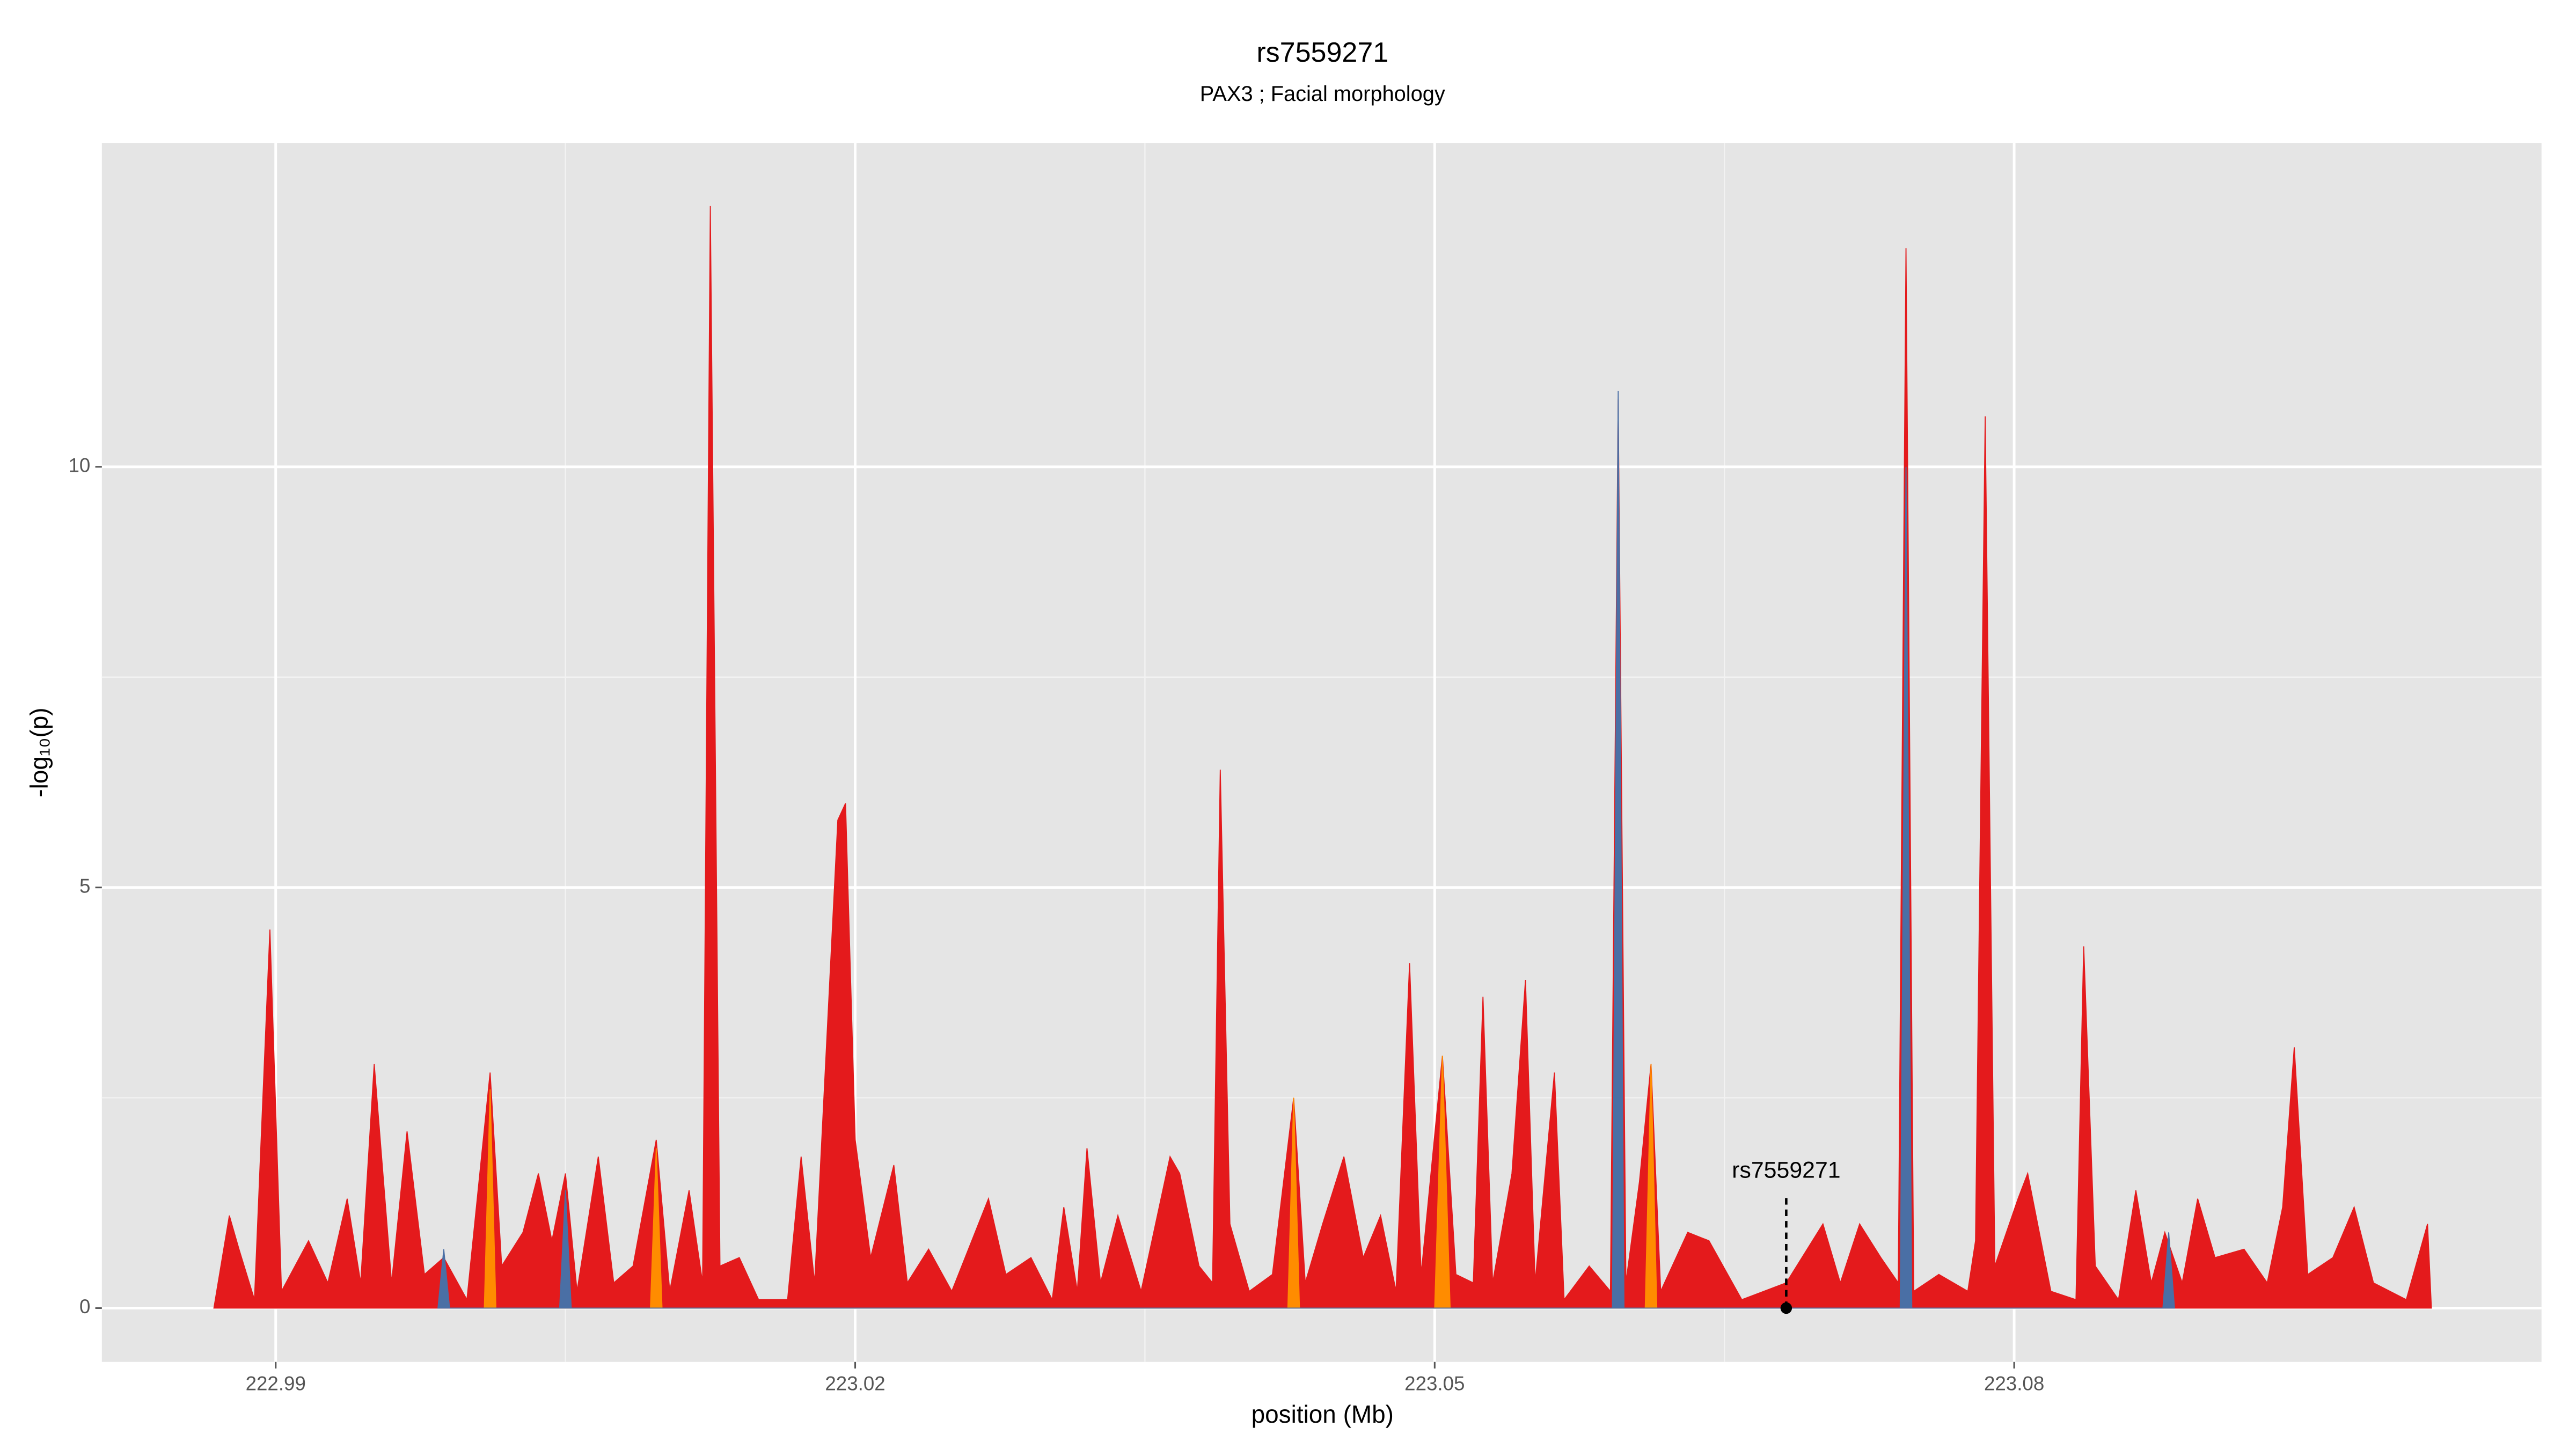 The width and height of the screenshot is (2576, 1449). Describe the element at coordinates (80, 466) in the screenshot. I see `y-tick-label: 10` at that location.